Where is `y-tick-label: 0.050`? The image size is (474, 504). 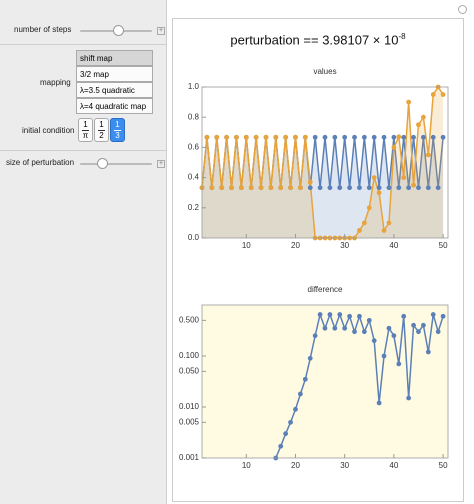
y-tick-label: 0.050 is located at coordinates (189, 370).